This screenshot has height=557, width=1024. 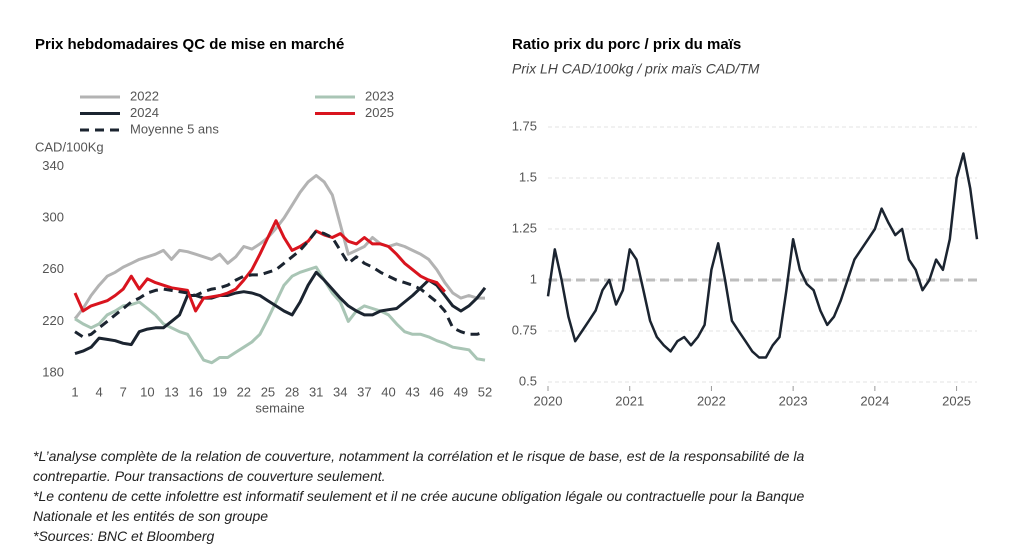 What do you see at coordinates (548, 400) in the screenshot?
I see `x-tick-label: 2020` at bounding box center [548, 400].